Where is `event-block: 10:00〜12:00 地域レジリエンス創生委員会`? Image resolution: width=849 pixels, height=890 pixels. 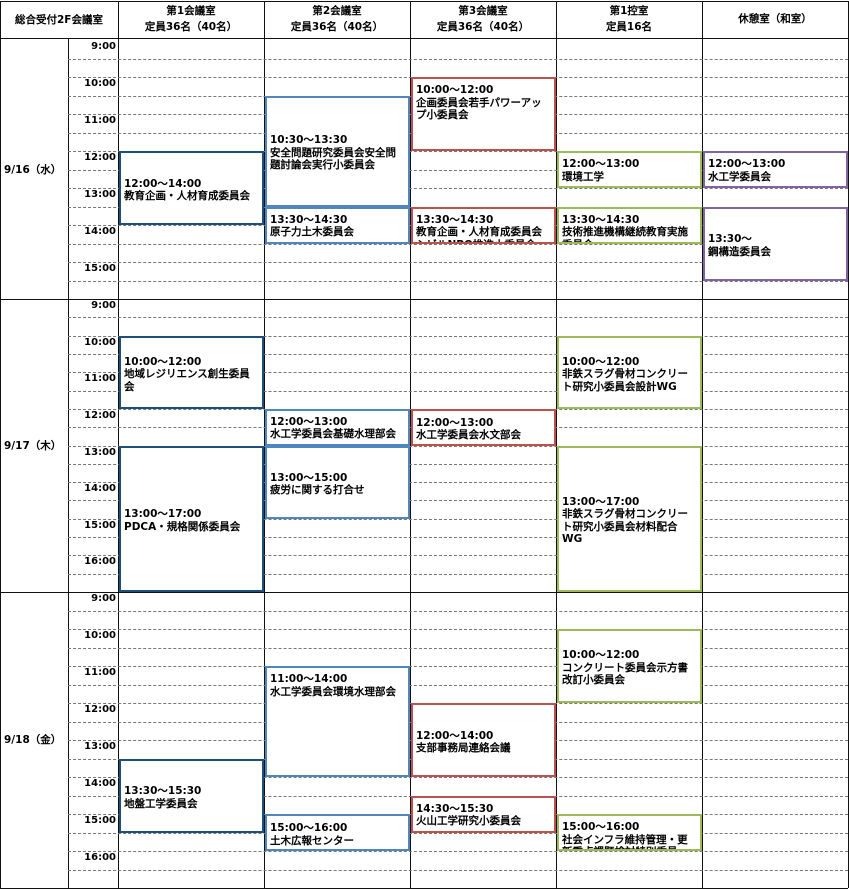
event-block: 10:00〜12:00 地域レジリエンス創生委員会 is located at coordinates (191, 372).